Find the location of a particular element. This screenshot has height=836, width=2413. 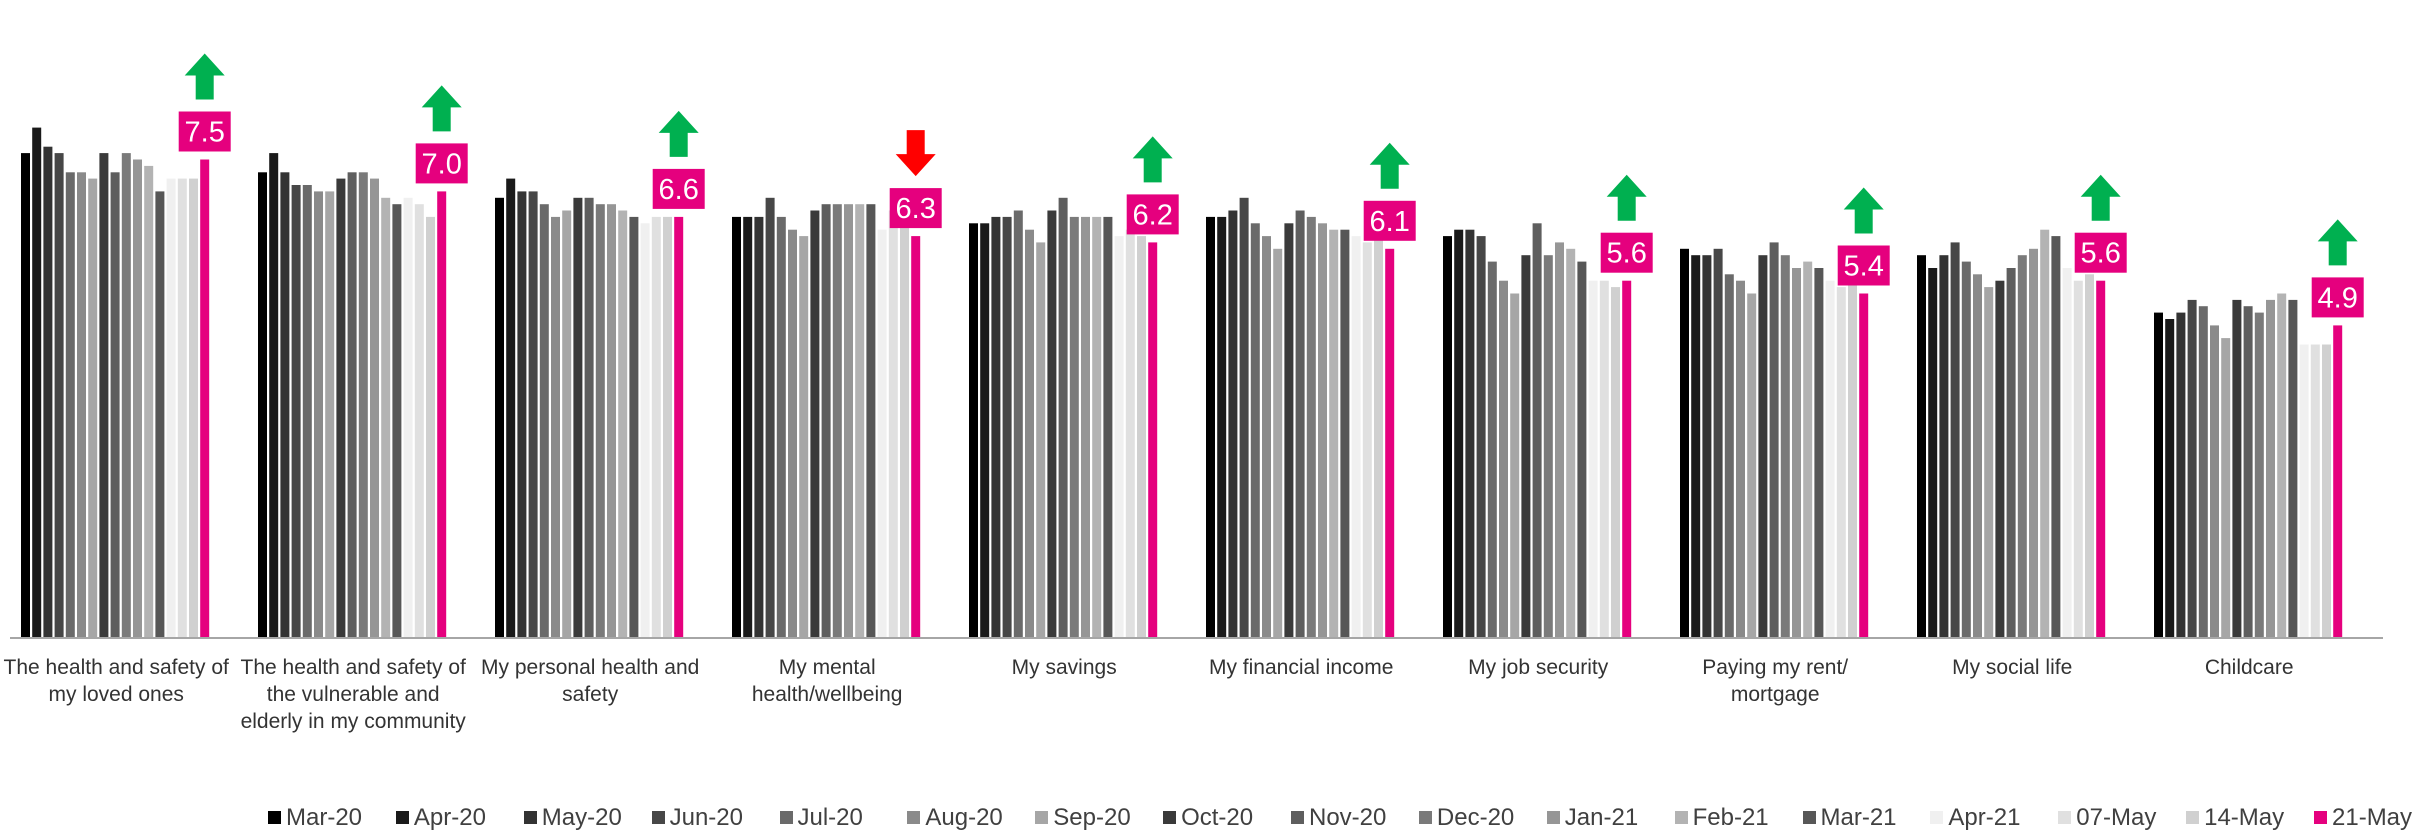

data-label: 6.3 is located at coordinates (915, 208).